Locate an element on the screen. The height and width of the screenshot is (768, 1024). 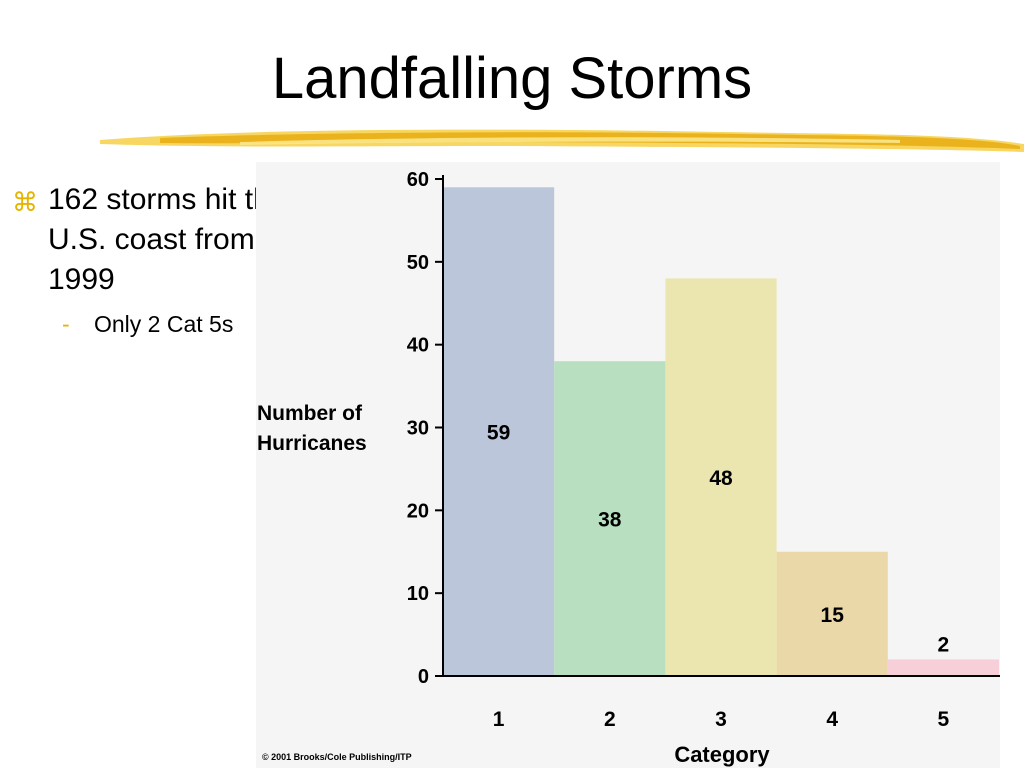
data-label: 38 is located at coordinates (610, 520).